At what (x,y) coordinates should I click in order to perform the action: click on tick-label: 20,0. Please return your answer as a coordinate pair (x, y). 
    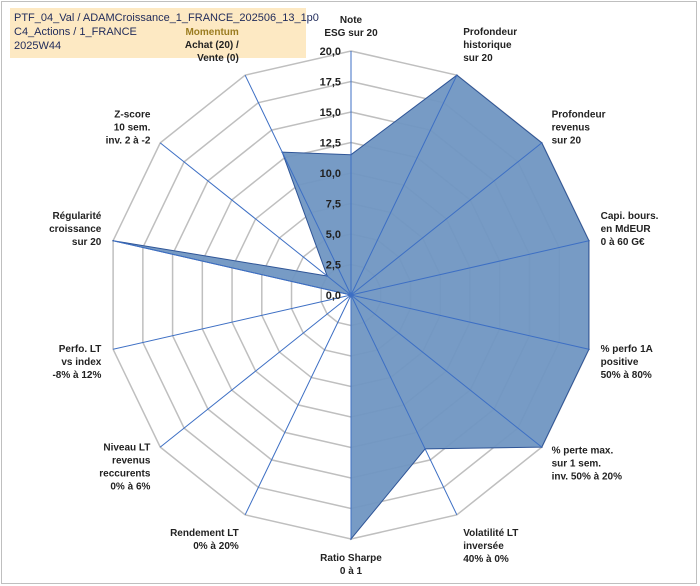
    Looking at the image, I should click on (330, 52).